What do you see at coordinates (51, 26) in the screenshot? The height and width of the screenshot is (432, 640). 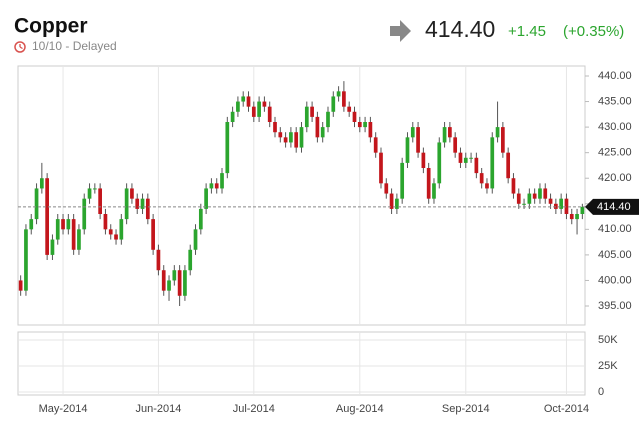 I see `instrument-title: Copper` at bounding box center [51, 26].